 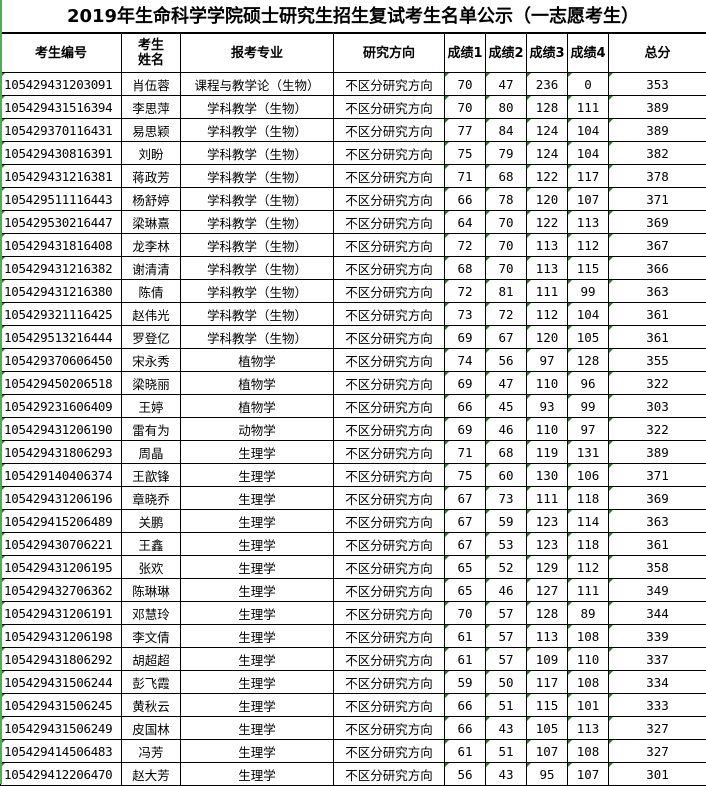 What do you see at coordinates (547, 176) in the screenshot?
I see `score-3-cell: 122` at bounding box center [547, 176].